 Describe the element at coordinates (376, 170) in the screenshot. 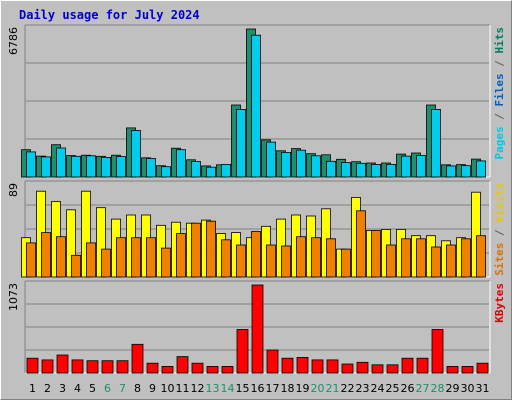

I see `bar-panel1-series2-day24` at that location.